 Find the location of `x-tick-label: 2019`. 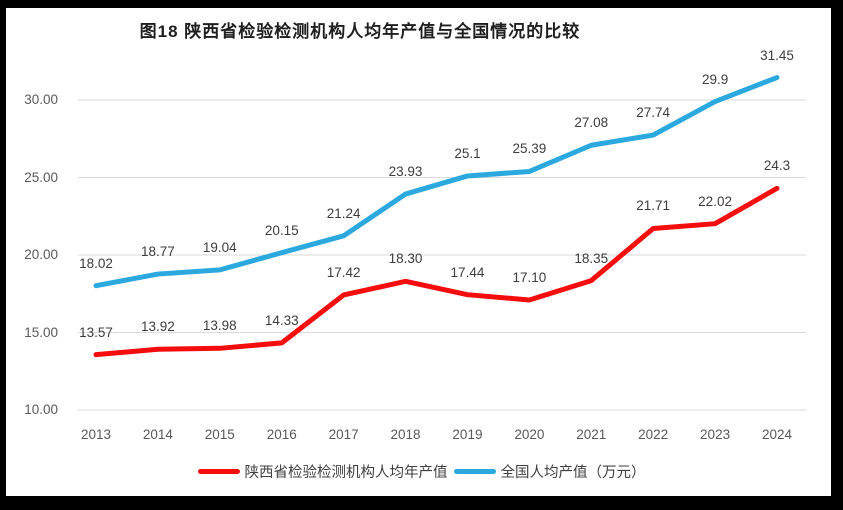

x-tick-label: 2019 is located at coordinates (467, 434).